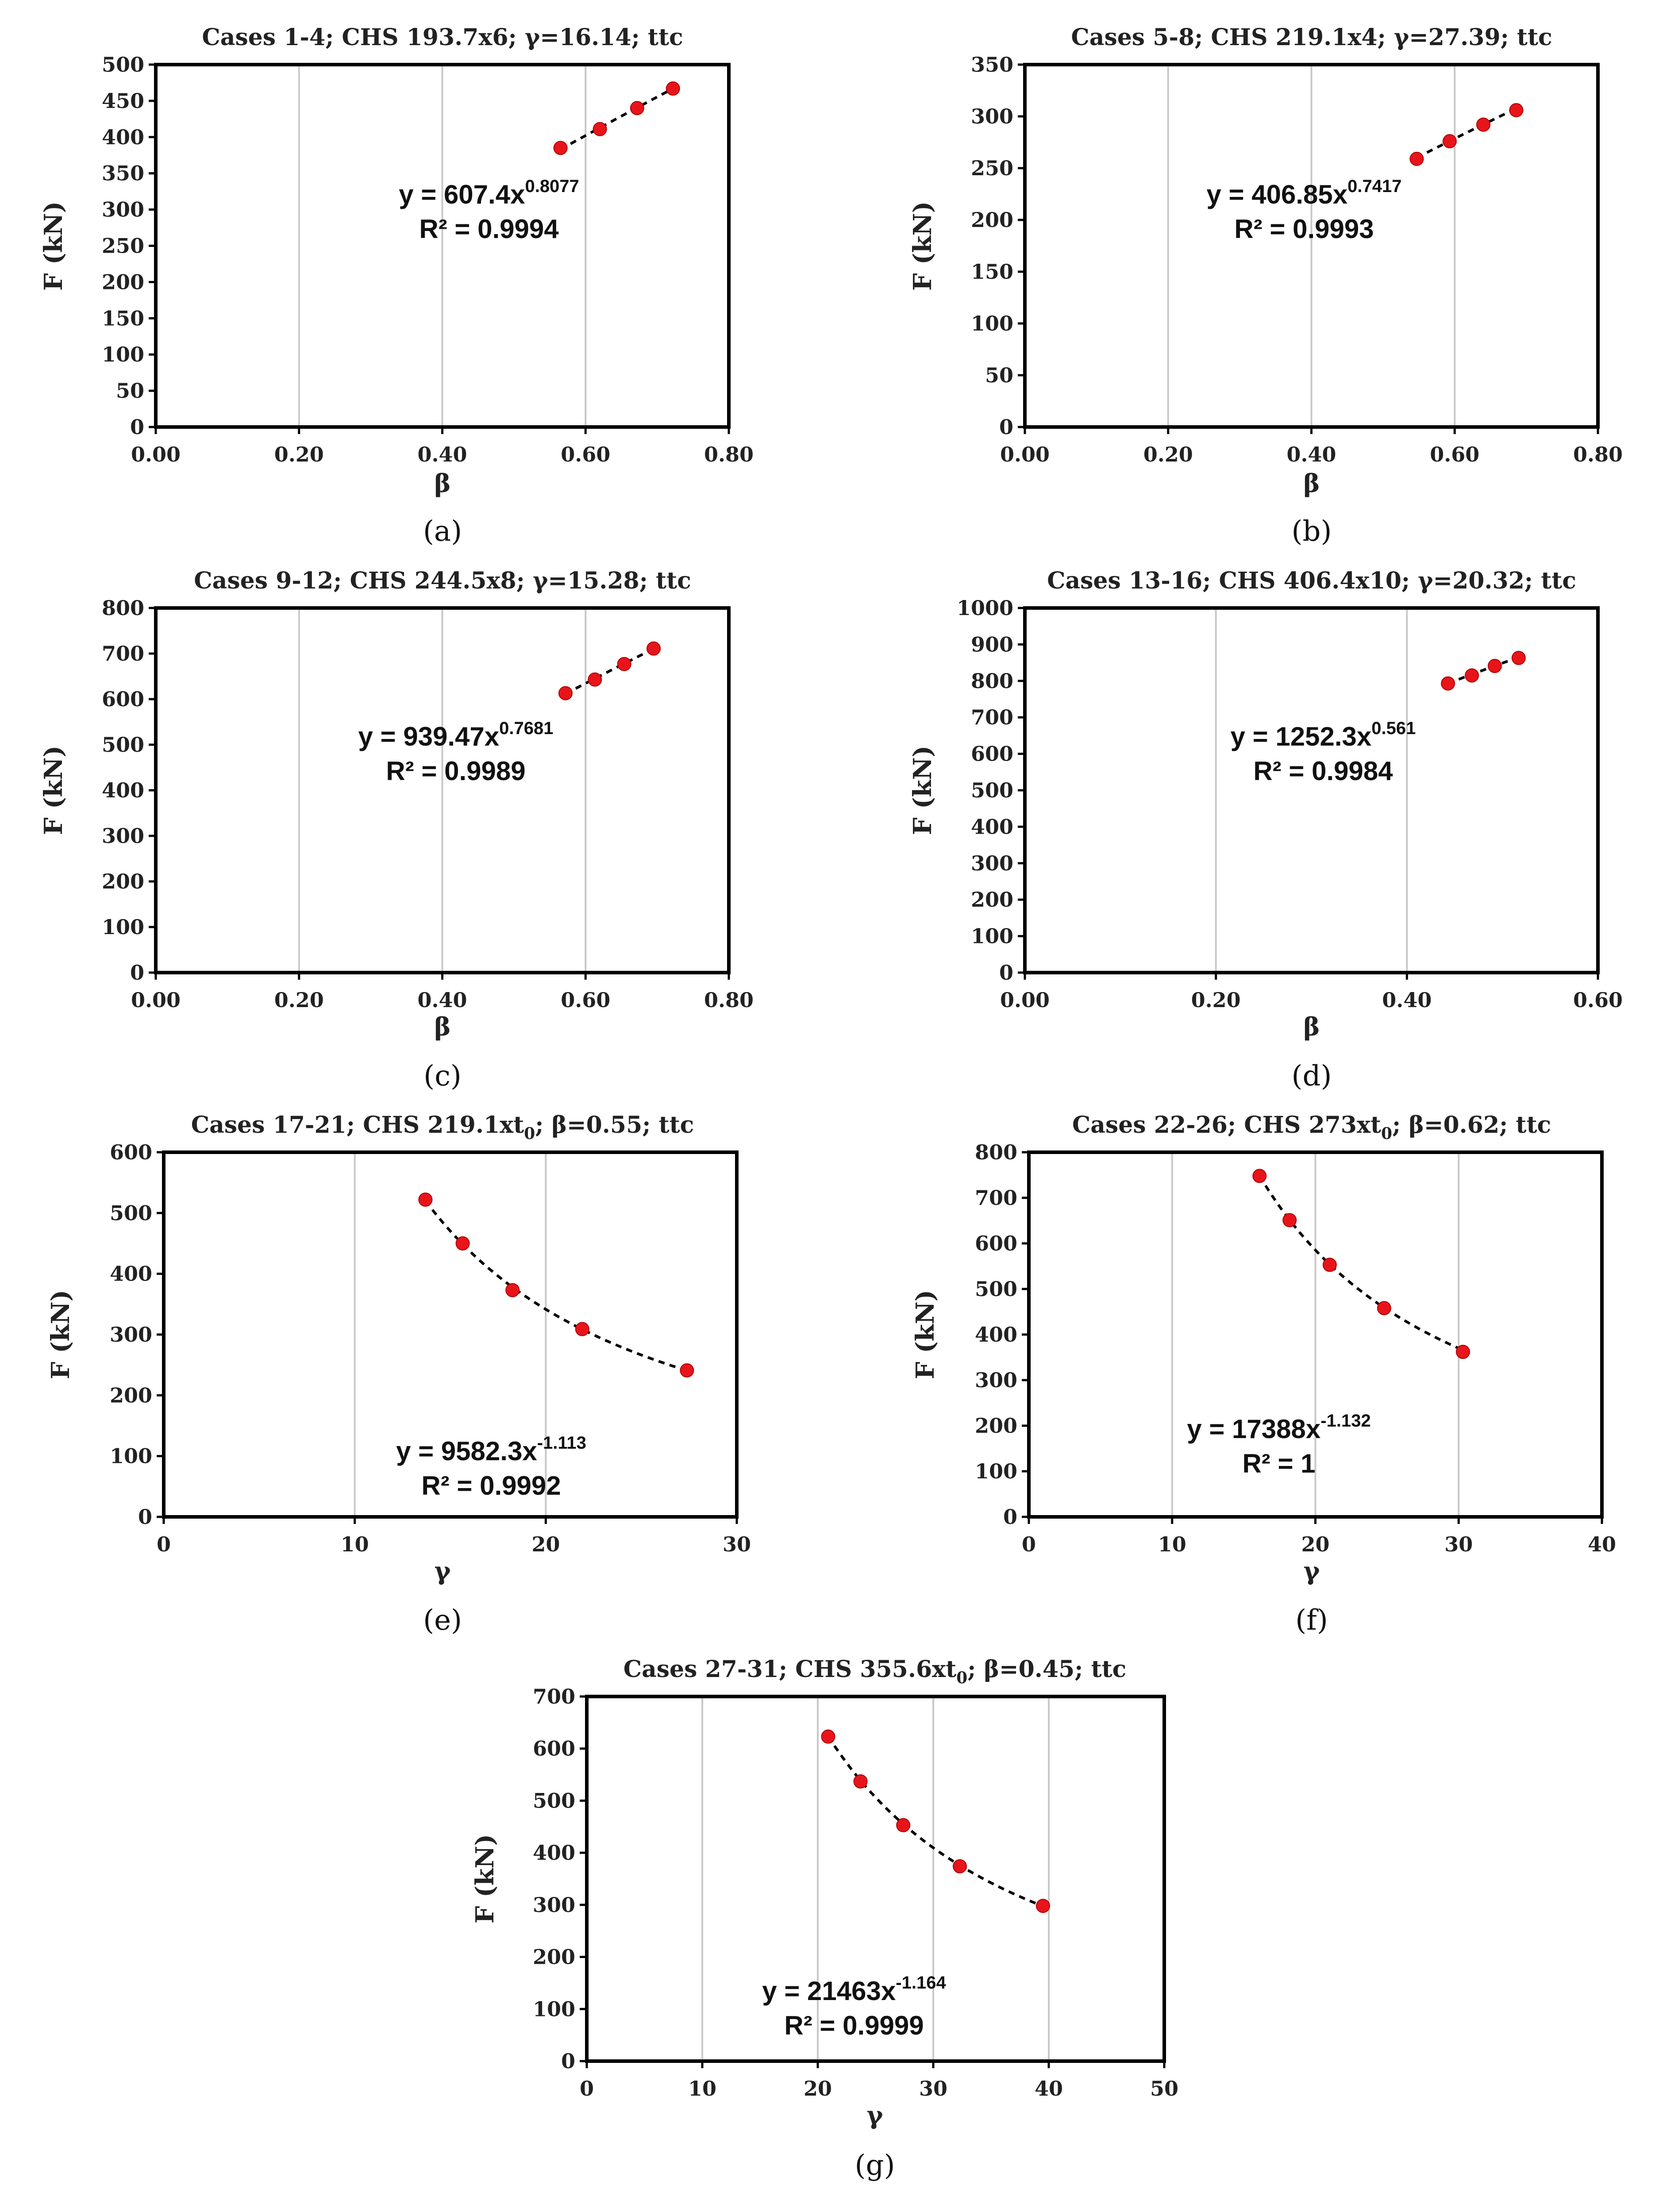 Image resolution: width=1659 pixels, height=2212 pixels. I want to click on chart-title-text: Cases 27-31; CHS 355.6xt, so click(790, 1669).